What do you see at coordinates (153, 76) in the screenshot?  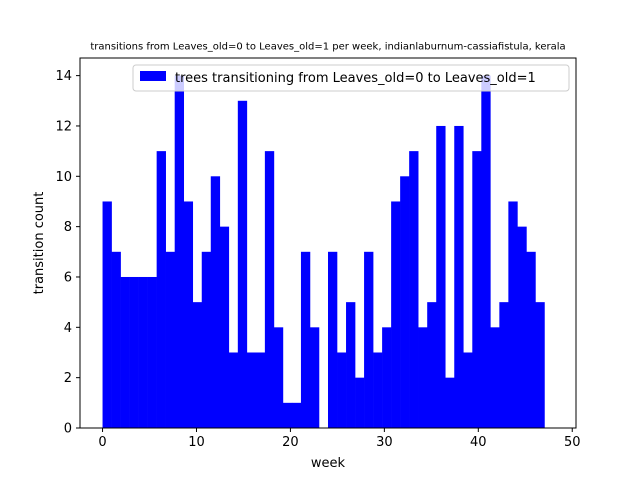 I see `legend-swatch` at bounding box center [153, 76].